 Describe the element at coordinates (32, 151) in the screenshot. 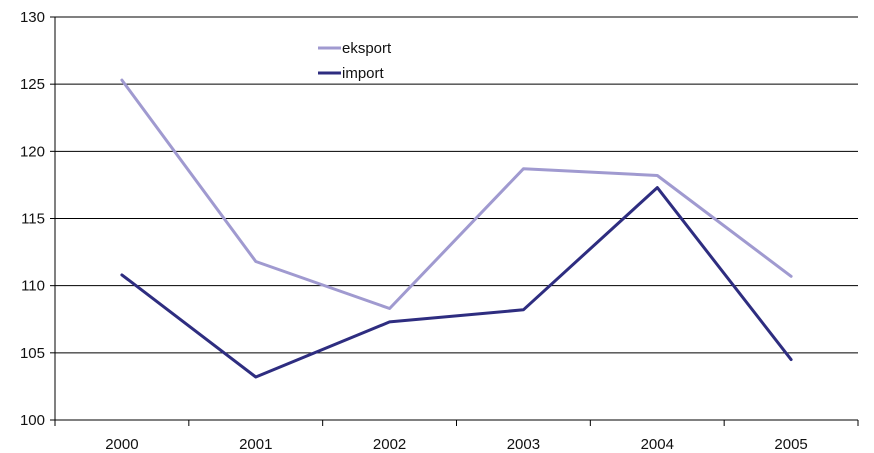

I see `y-tick-label: 120` at that location.